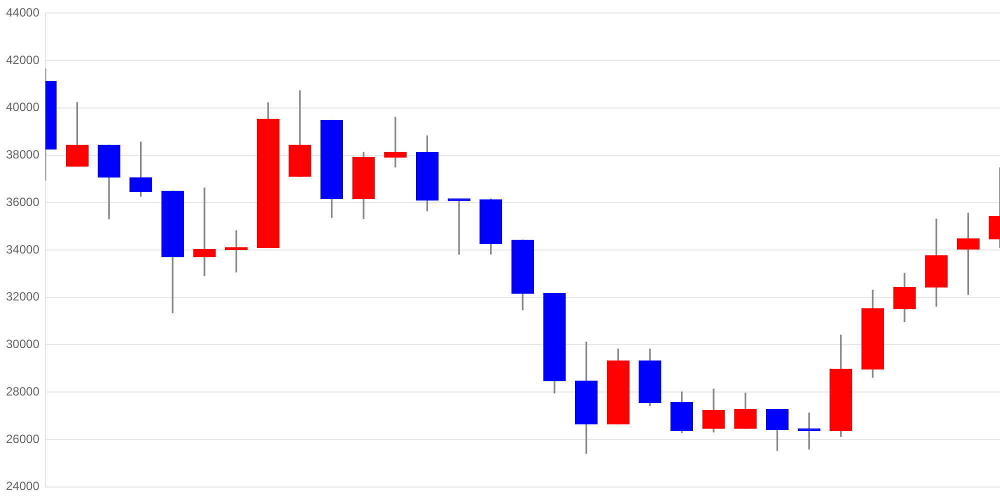  What do you see at coordinates (23, 486) in the screenshot?
I see `y-tick-label: 24000` at bounding box center [23, 486].